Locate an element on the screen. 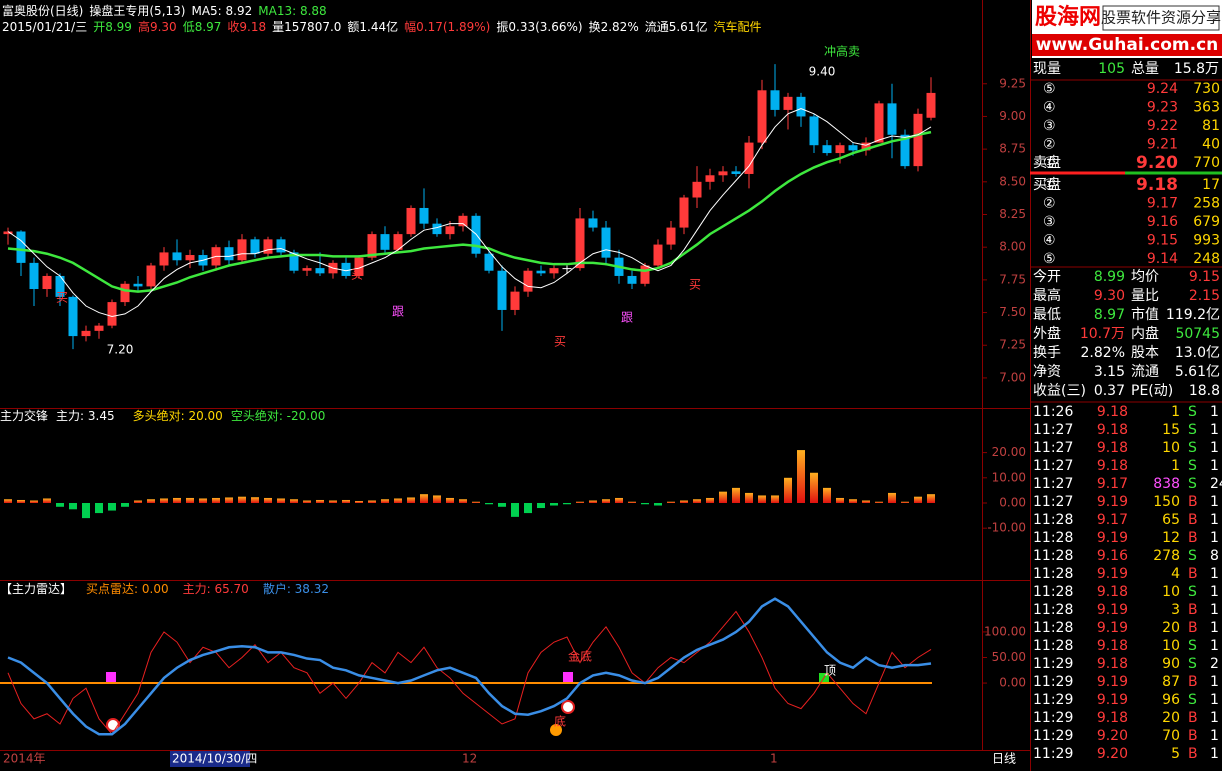 This screenshot has height=771, width=1222. time-label: 2014年 is located at coordinates (24, 759).